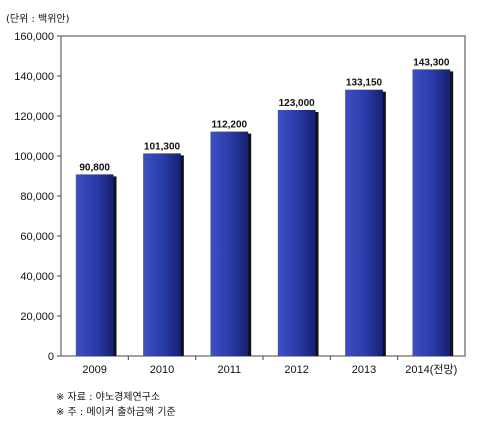 This screenshot has width=485, height=423. I want to click on y-tick-label: 80,000, so click(37, 197).